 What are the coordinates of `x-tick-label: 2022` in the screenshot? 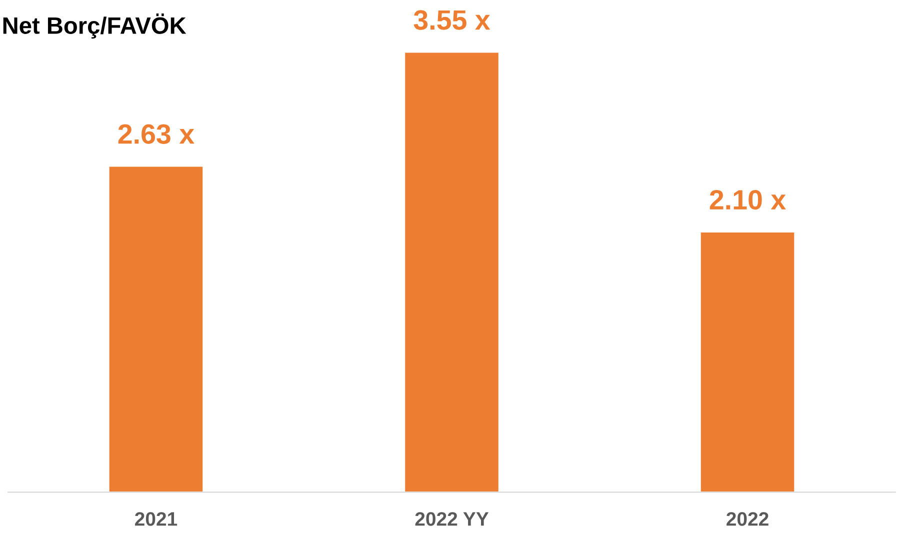 It's located at (747, 519).